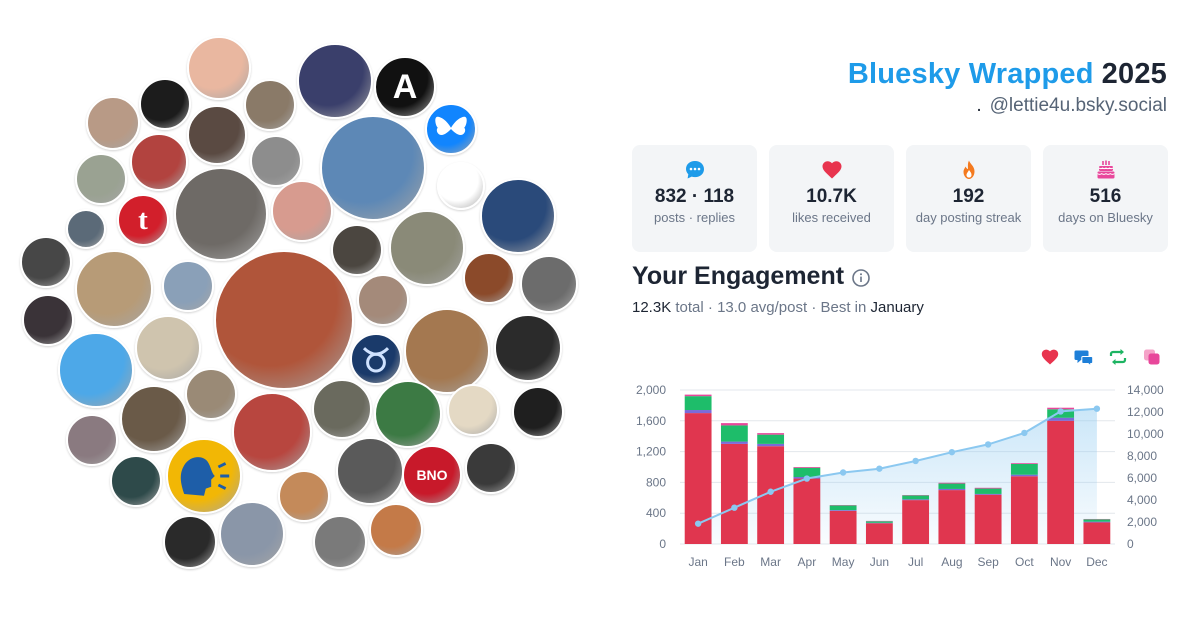 This screenshot has height=630, width=1200. I want to click on avatar-raccoon, so click(461, 186).